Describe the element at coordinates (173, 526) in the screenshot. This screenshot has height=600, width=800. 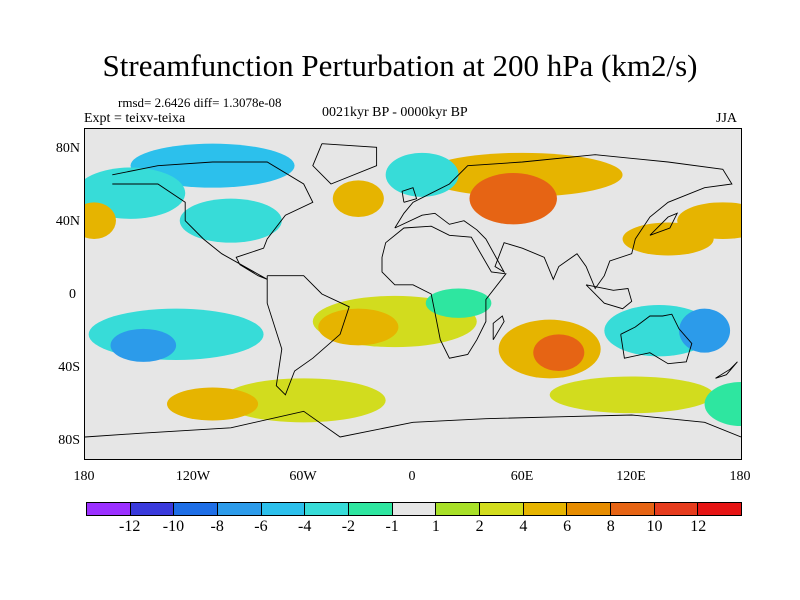
I see `colorbar-label: -10` at that location.